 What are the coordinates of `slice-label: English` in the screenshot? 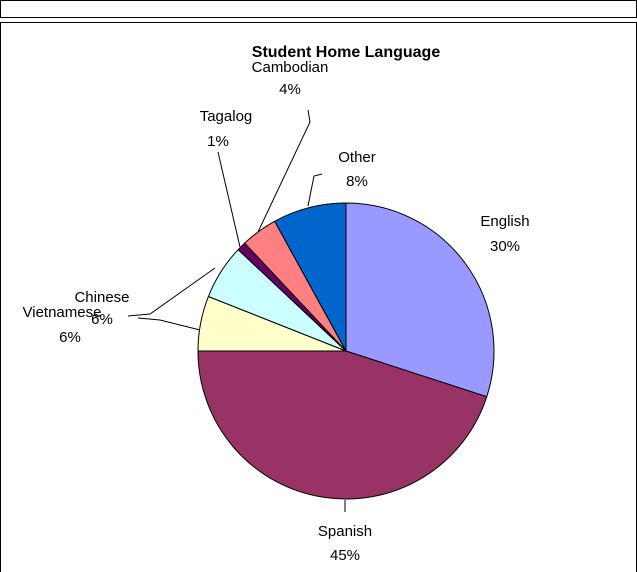 It's located at (504, 221).